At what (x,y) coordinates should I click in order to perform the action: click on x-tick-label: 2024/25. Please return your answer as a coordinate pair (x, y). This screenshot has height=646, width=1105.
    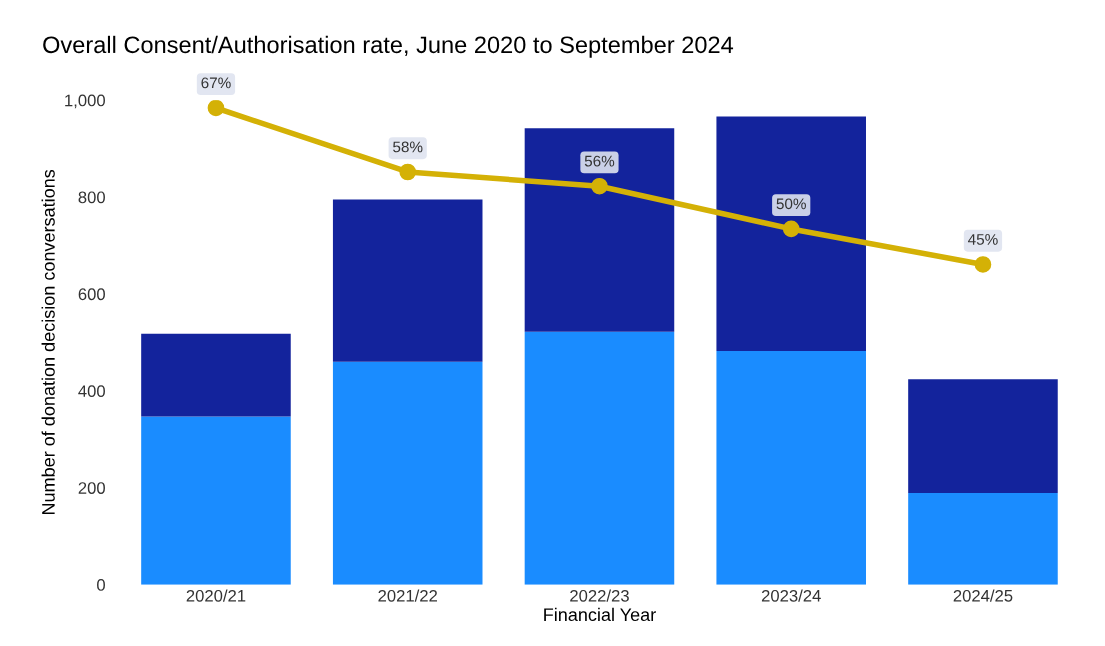
    Looking at the image, I should click on (983, 595).